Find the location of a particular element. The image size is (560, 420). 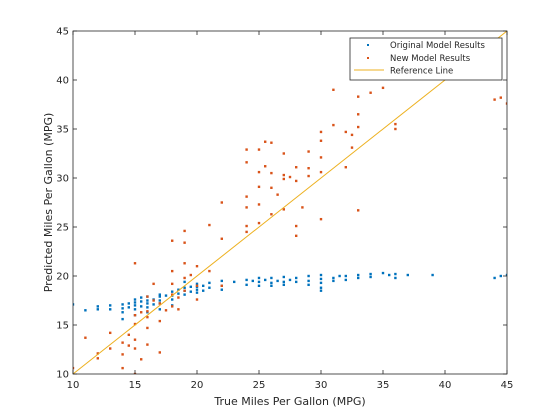

y-tick-label: 45 is located at coordinates (62, 32).